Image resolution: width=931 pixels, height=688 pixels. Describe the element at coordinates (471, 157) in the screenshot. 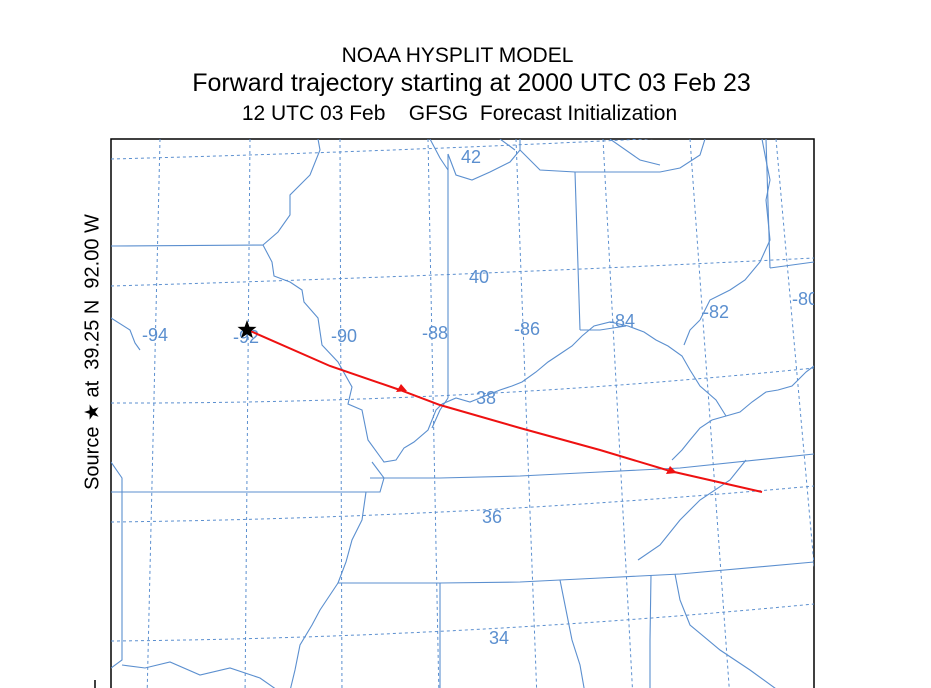

I see `lat-label: 42` at that location.